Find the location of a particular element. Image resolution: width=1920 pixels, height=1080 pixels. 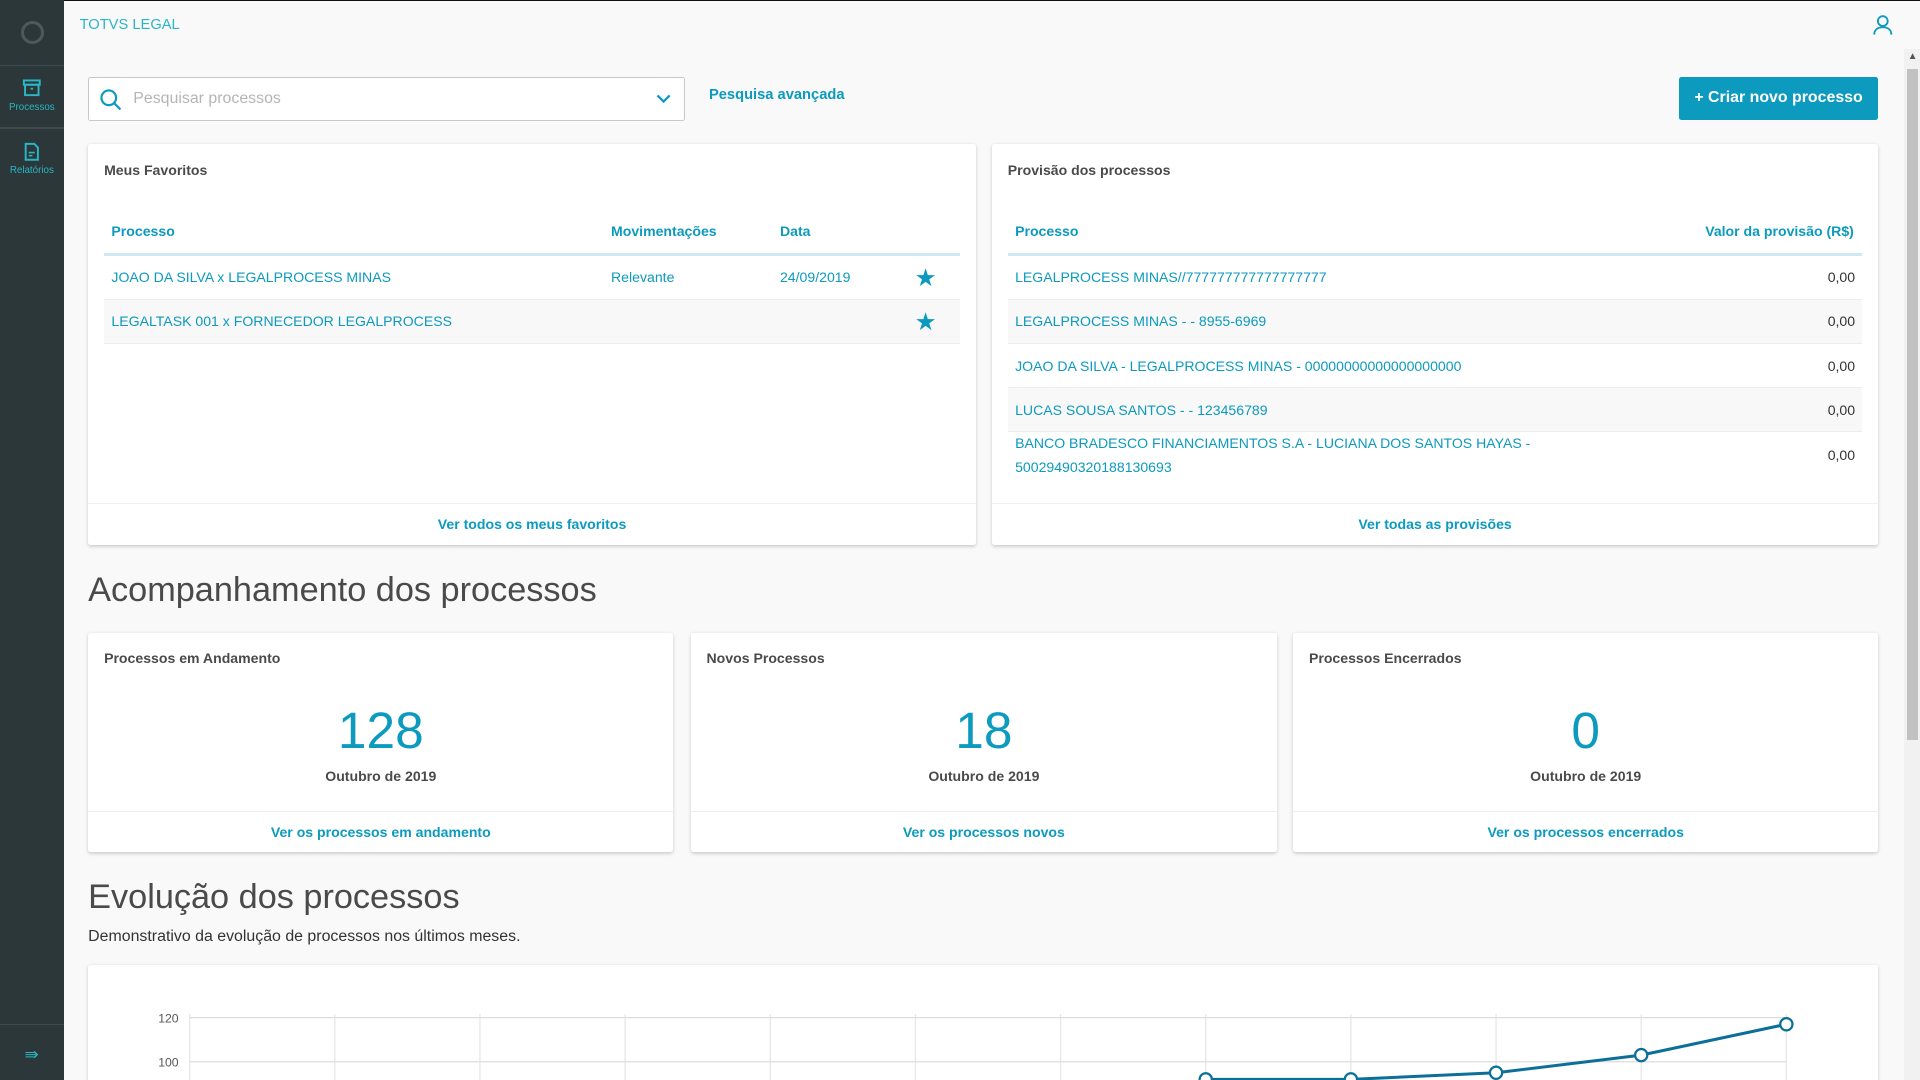

card-title: Provisão dos processos is located at coordinates (1089, 169).